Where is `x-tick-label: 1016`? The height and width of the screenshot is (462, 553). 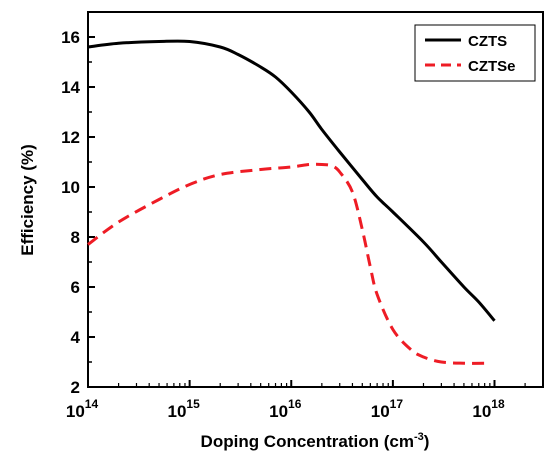
x-tick-label: 1016 is located at coordinates (285, 409).